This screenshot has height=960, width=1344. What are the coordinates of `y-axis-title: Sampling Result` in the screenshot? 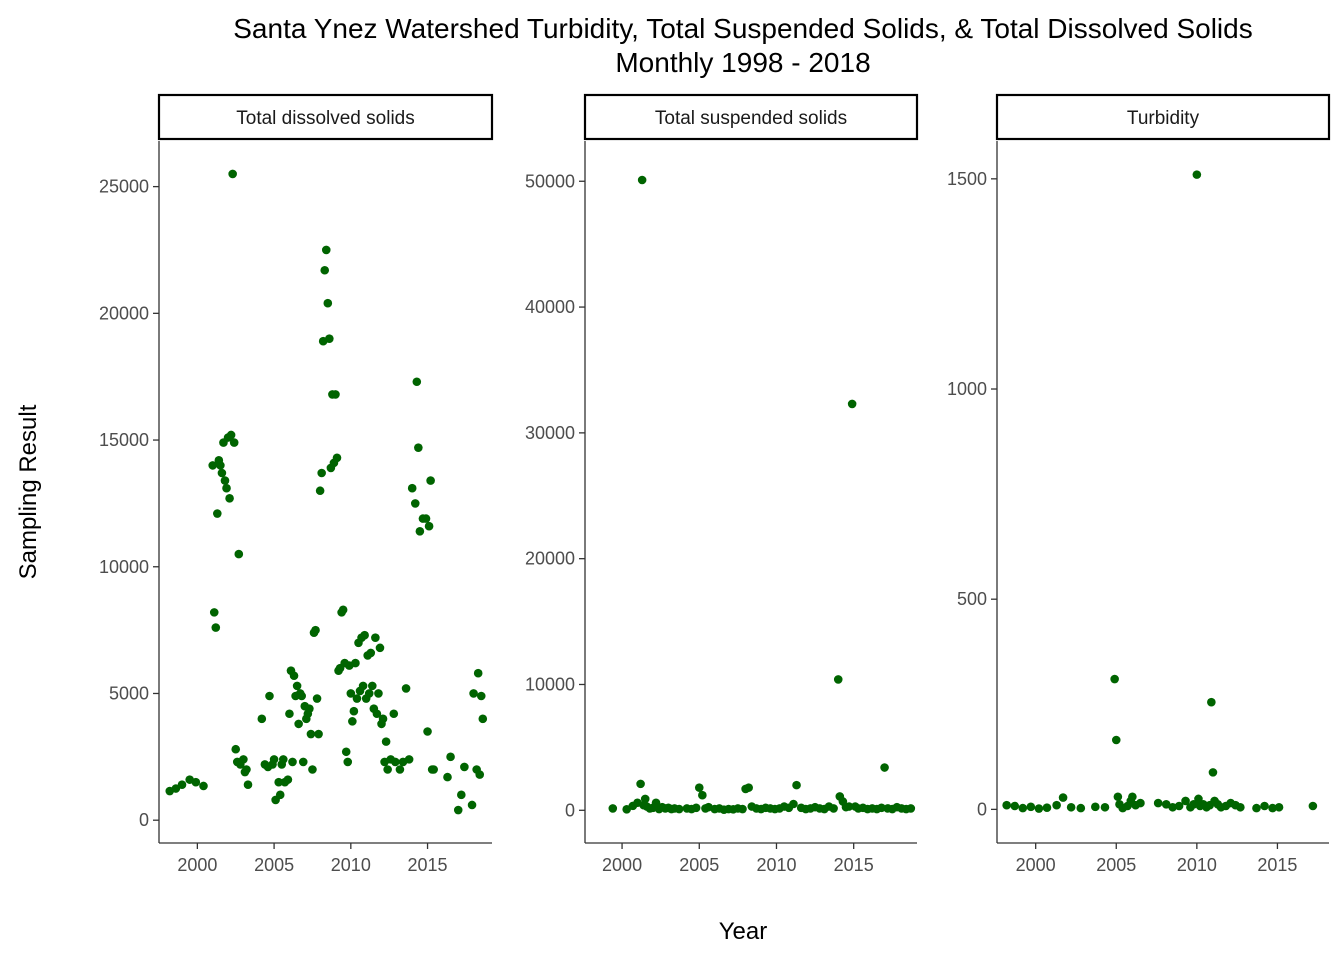 It's located at (28, 491).